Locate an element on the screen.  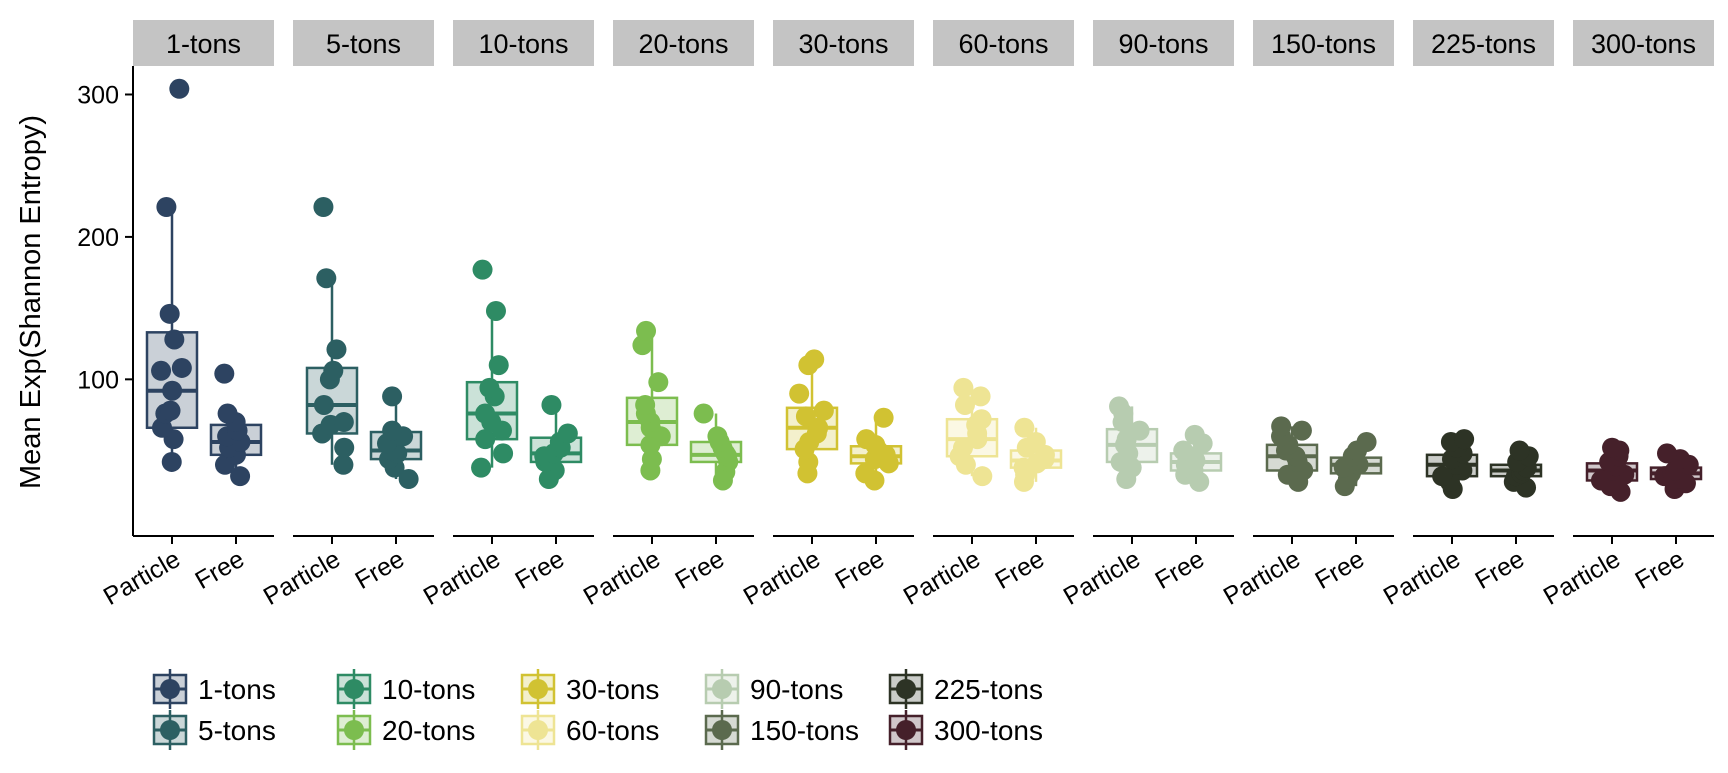
facet-strip-label: 300-tons is located at coordinates (1643, 44).